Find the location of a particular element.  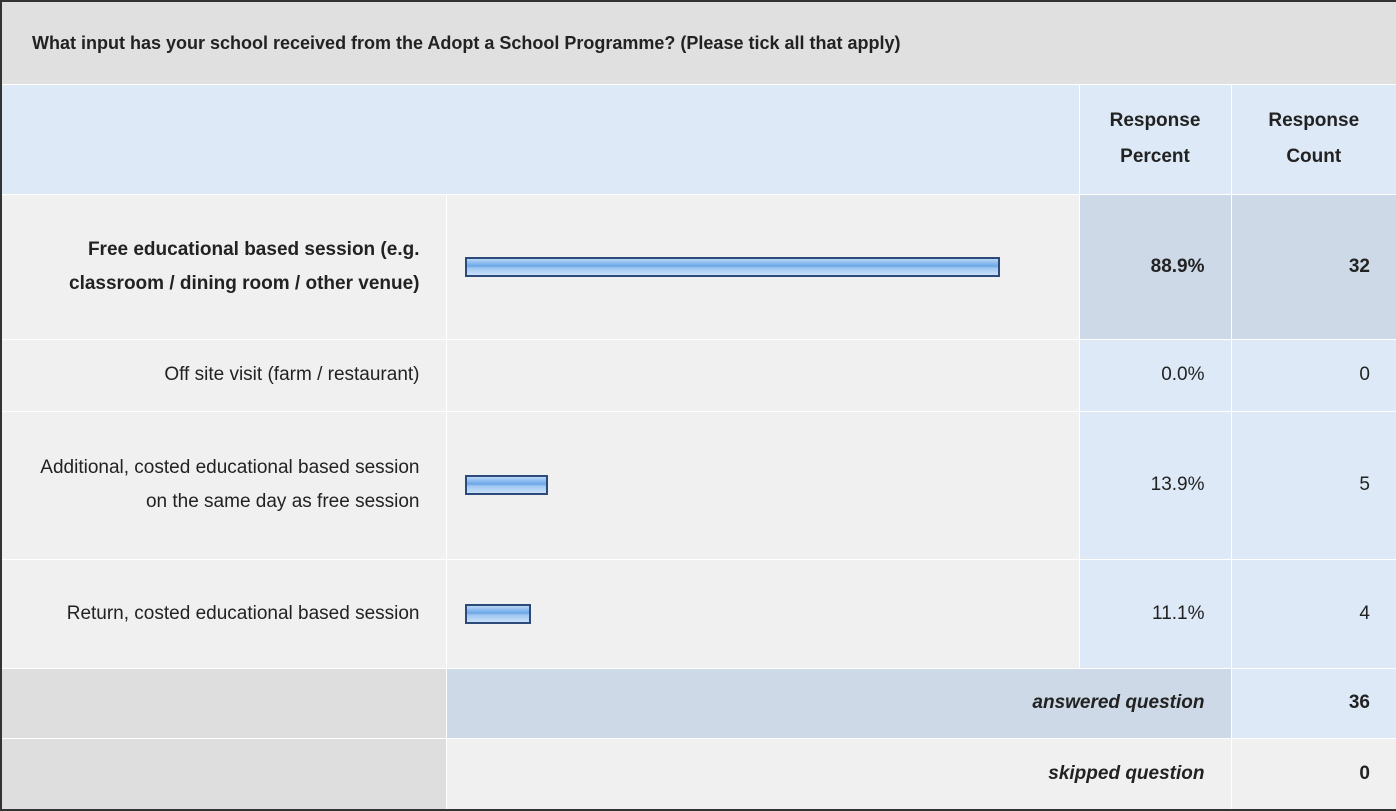

row-count: 4 is located at coordinates (1313, 613).